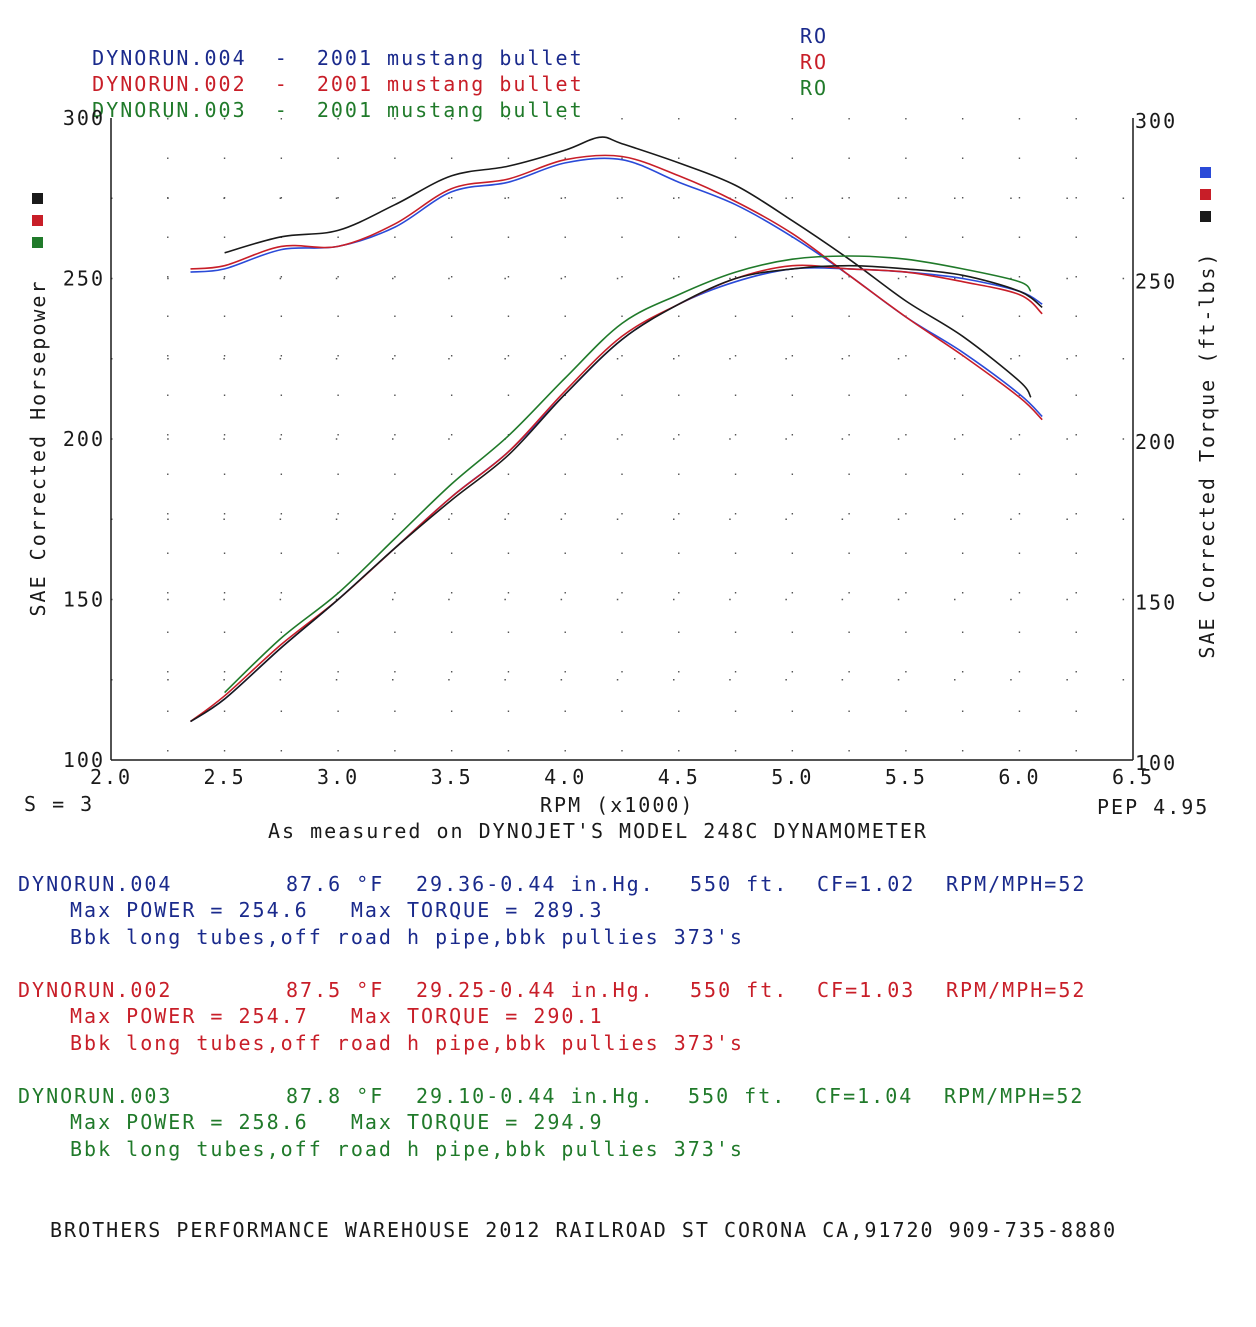 The image size is (1256, 1327). I want to click on run-max-line: Max POWER = 258.6 Max TORQUE = 294.9, so click(337, 1122).